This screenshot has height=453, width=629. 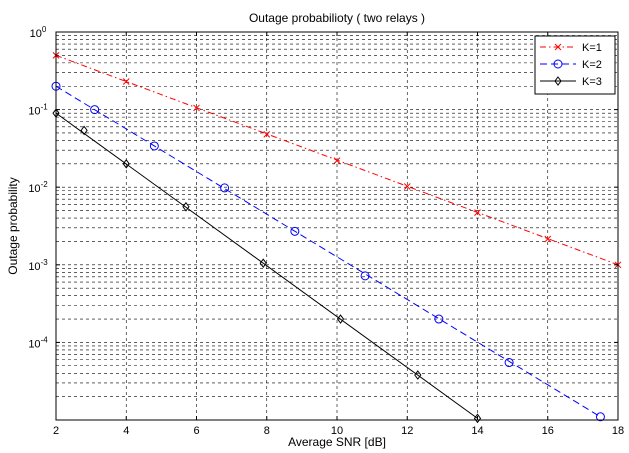 I want to click on x-tick-label: 2, so click(x=56, y=431).